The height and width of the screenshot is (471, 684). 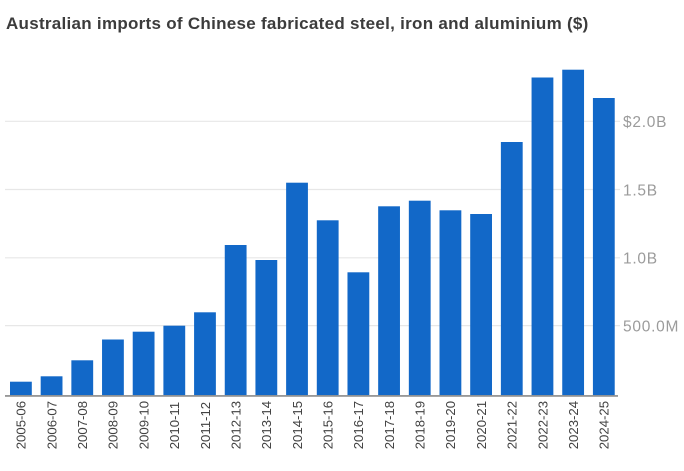 What do you see at coordinates (640, 259) in the screenshot?
I see `svg-text: 1.0B` at bounding box center [640, 259].